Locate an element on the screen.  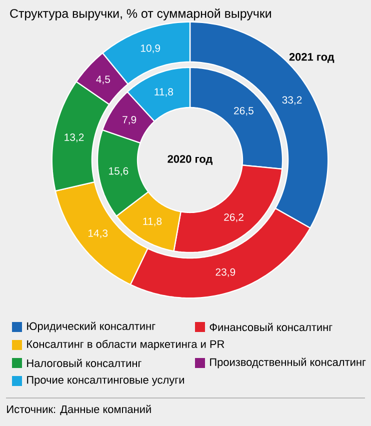
data-label: 4,5 is located at coordinates (103, 80).